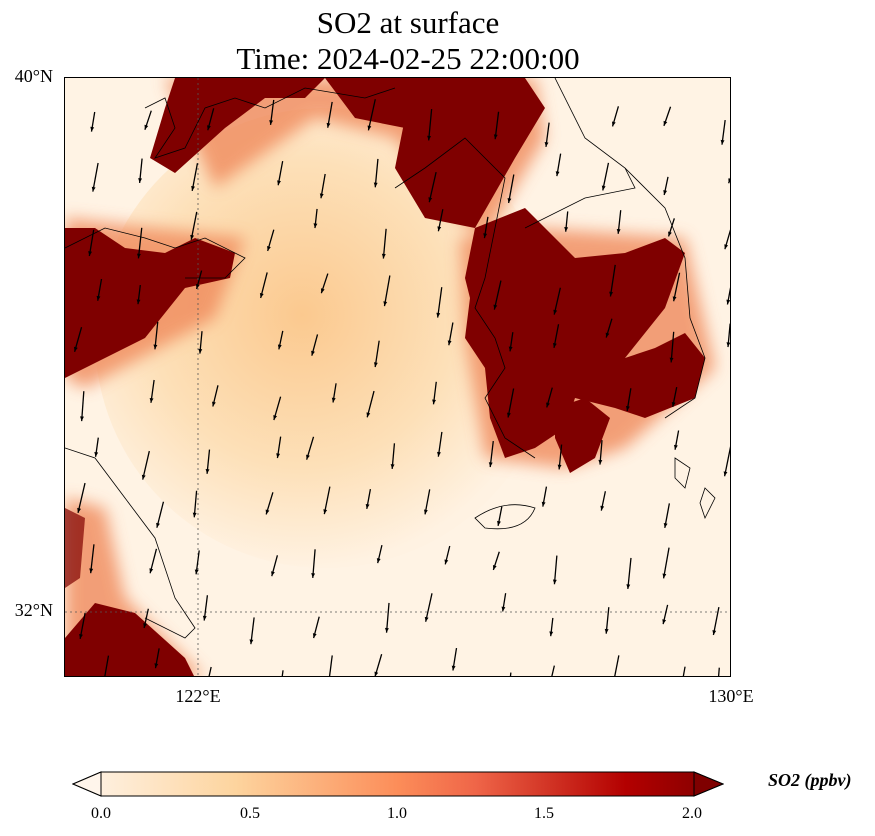 This screenshot has width=875, height=836. What do you see at coordinates (250, 813) in the screenshot?
I see `colorbar-tick: 0.5` at bounding box center [250, 813].